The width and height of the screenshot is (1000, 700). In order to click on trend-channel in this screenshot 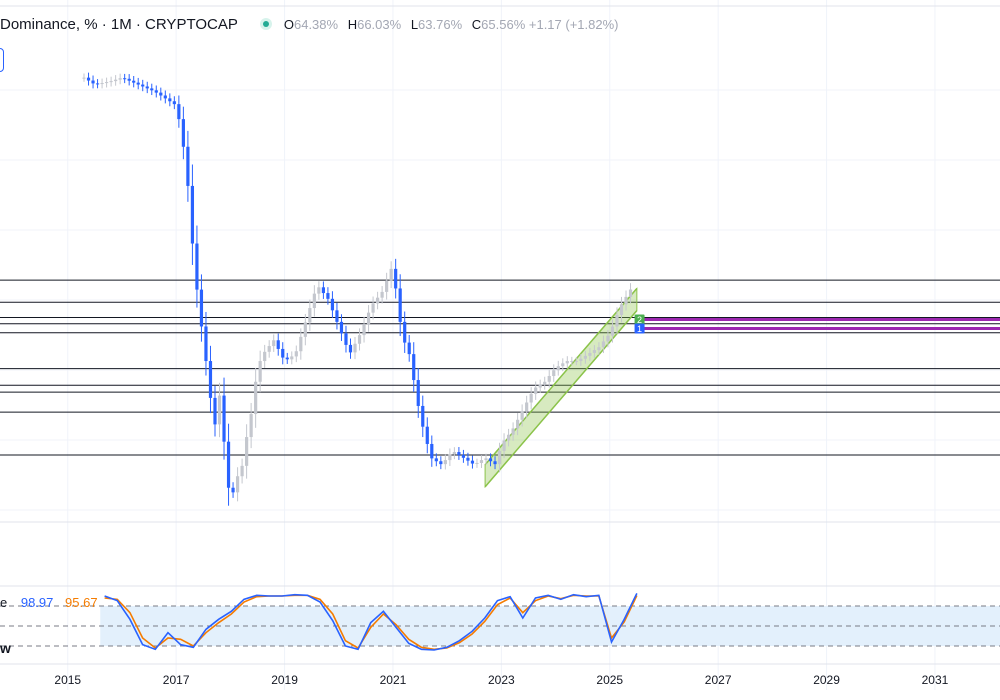, I will do `click(561, 388)`.